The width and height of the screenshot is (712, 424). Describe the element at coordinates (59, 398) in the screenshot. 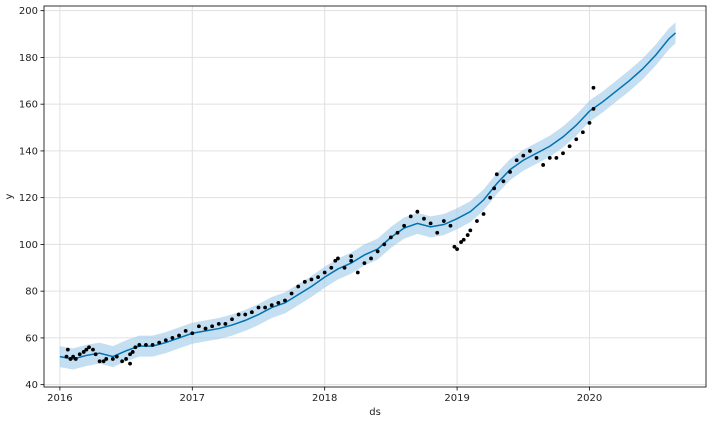

I see `x-tick-label: 2016` at that location.